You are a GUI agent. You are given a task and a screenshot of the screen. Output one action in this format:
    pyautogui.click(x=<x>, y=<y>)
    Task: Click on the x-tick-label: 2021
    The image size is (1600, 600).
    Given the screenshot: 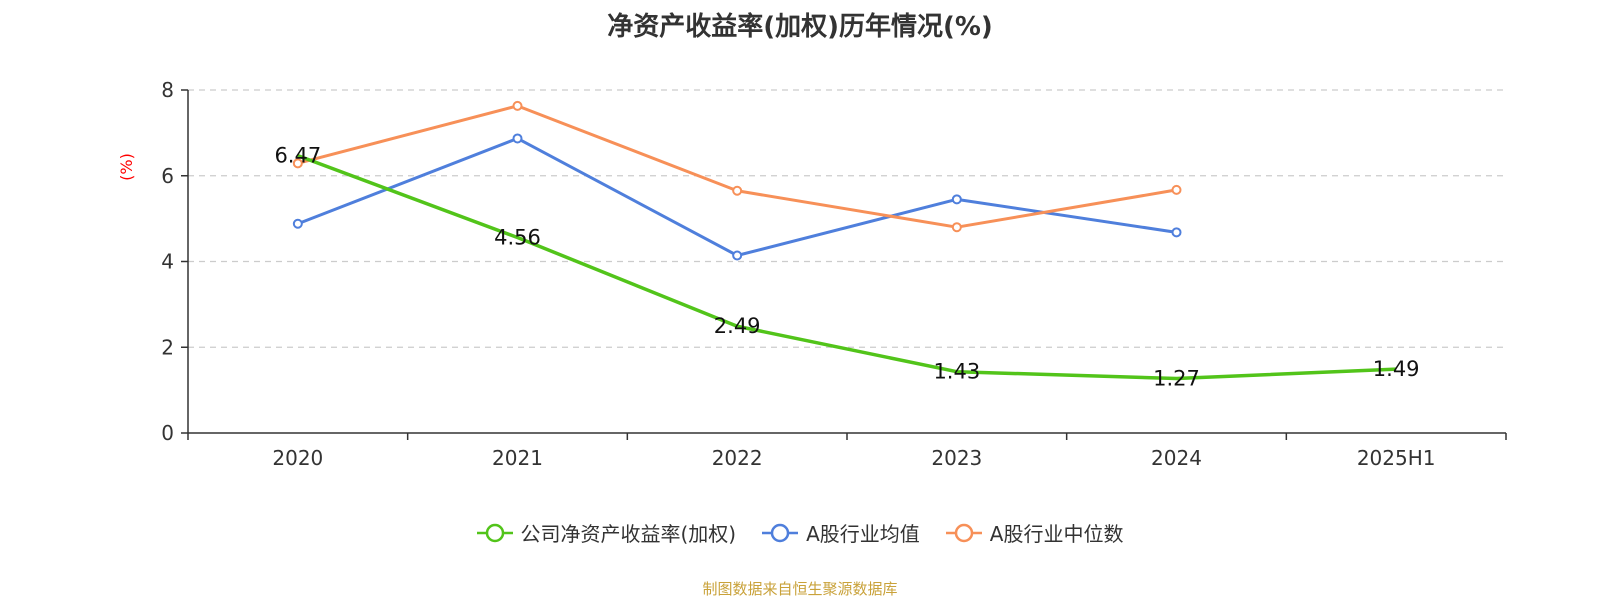 What is the action you would take?
    pyautogui.click(x=517, y=458)
    